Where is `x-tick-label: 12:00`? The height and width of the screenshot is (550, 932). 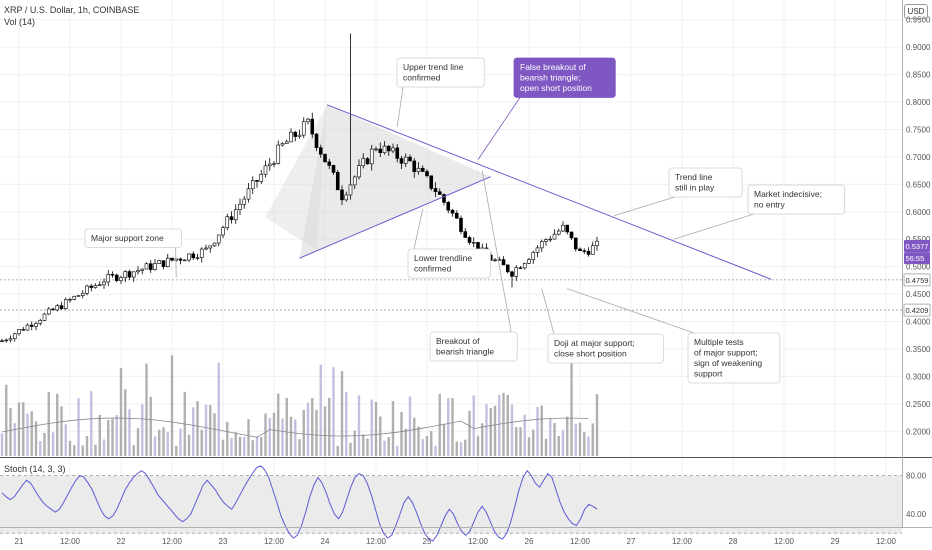
x-tick-label: 12:00 is located at coordinates (376, 541).